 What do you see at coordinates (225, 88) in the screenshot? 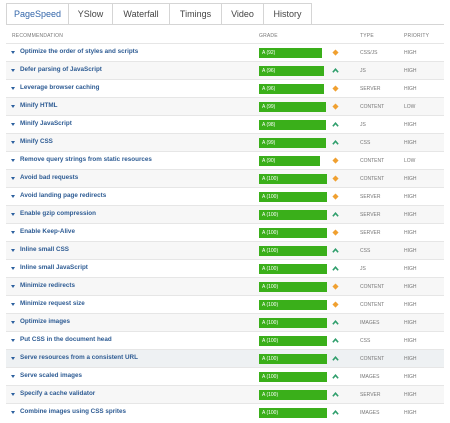
I see `table-row: Leverage browser caching A (96) SERVER HIGH` at bounding box center [225, 88].